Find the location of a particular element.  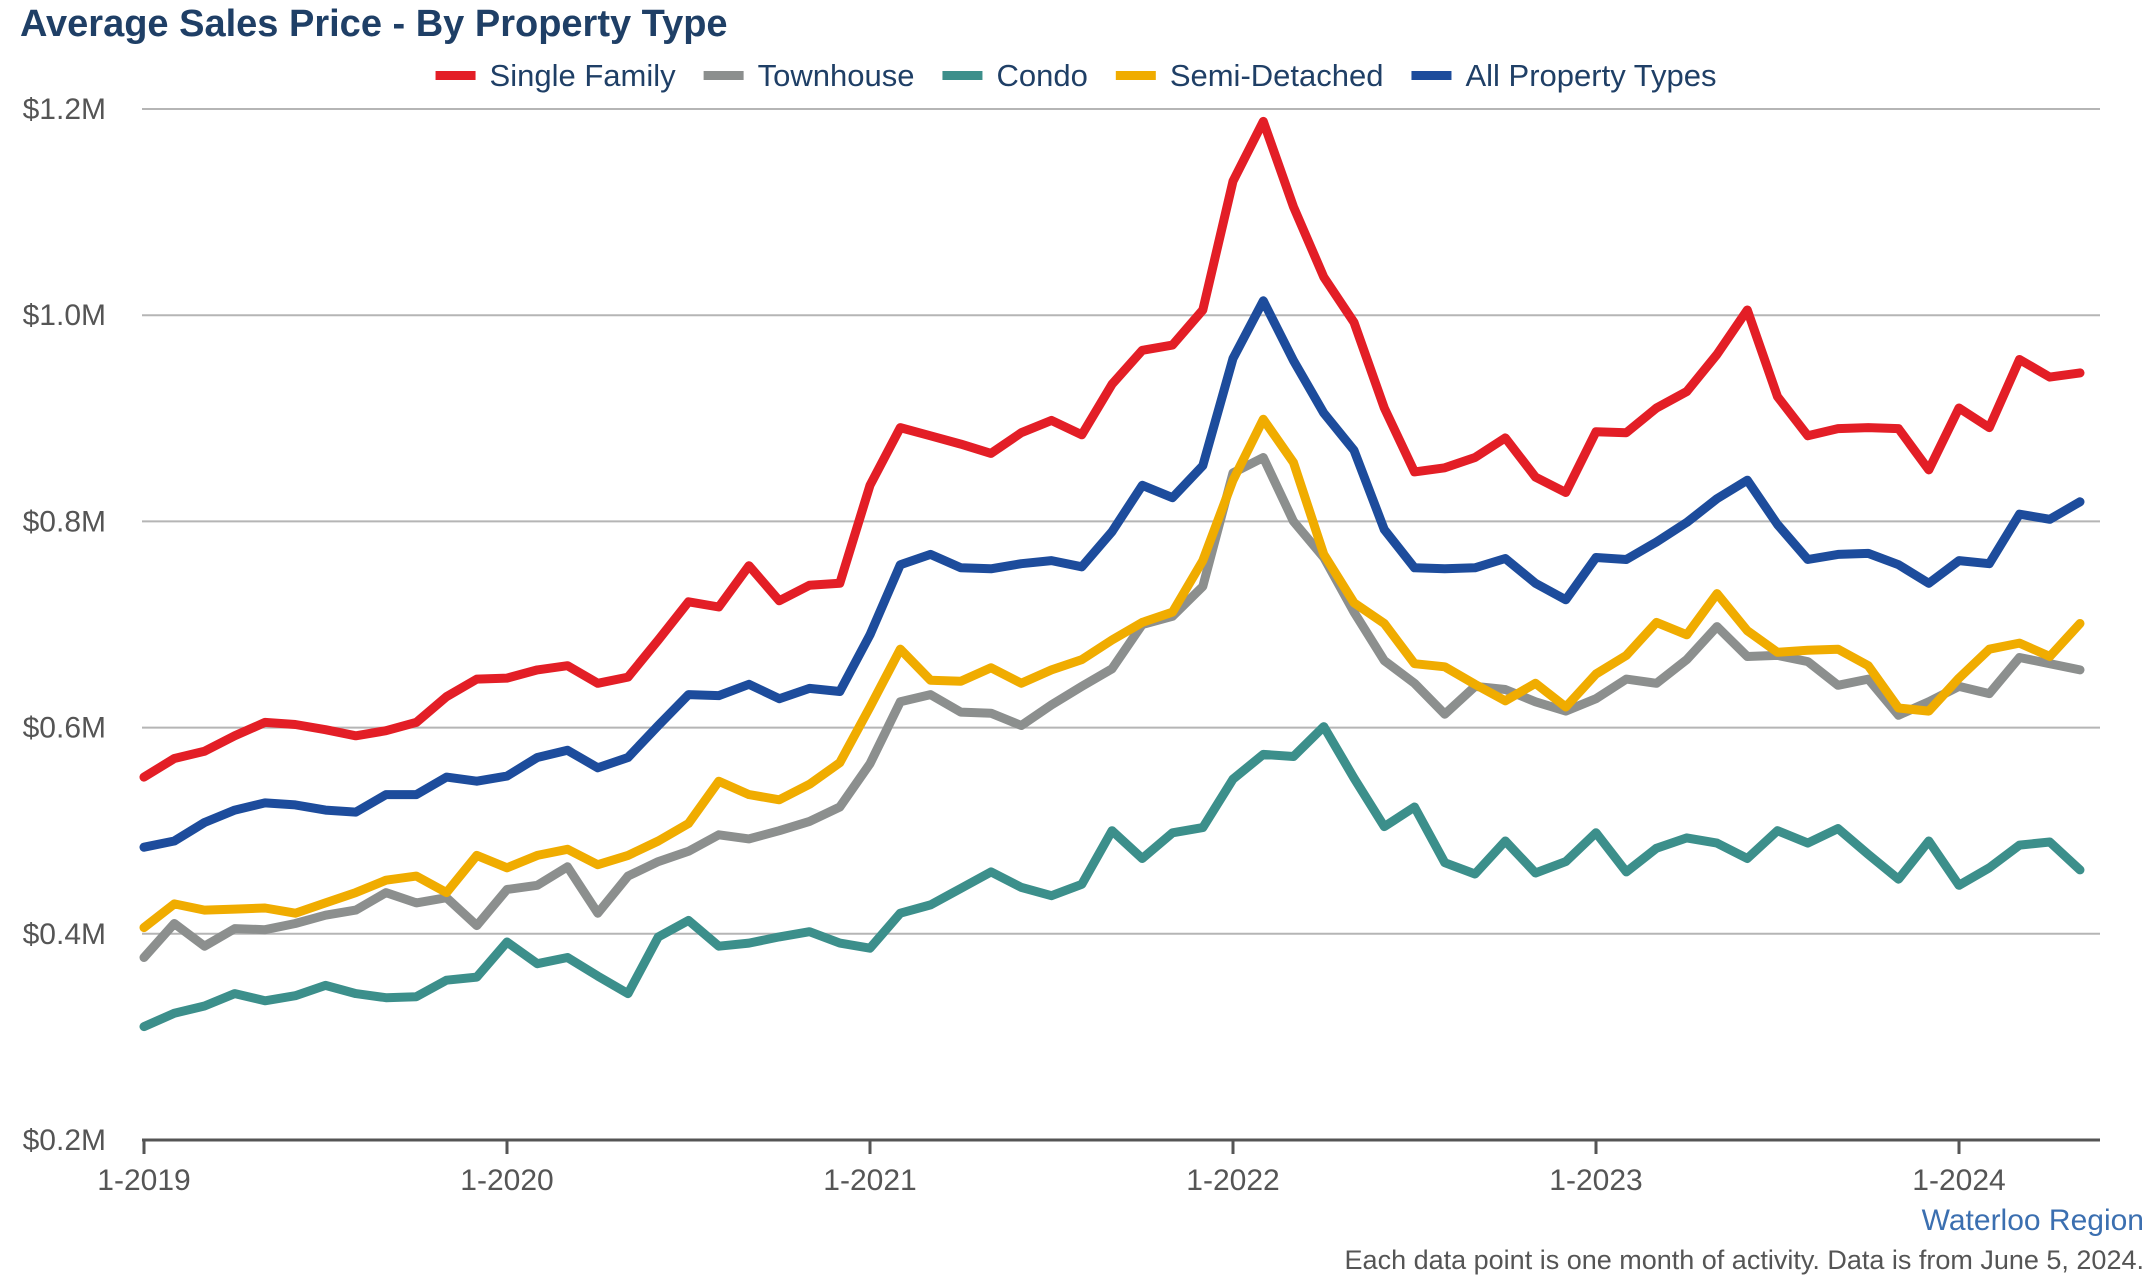

x-tick-label: 1-2019 is located at coordinates (143, 1180).